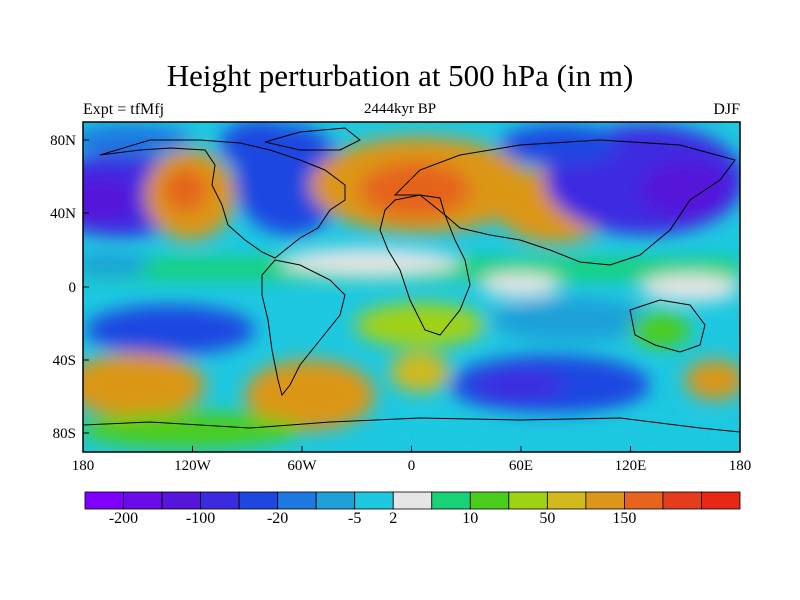  What do you see at coordinates (564, 202) in the screenshot?
I see `eurasia-coast` at bounding box center [564, 202].